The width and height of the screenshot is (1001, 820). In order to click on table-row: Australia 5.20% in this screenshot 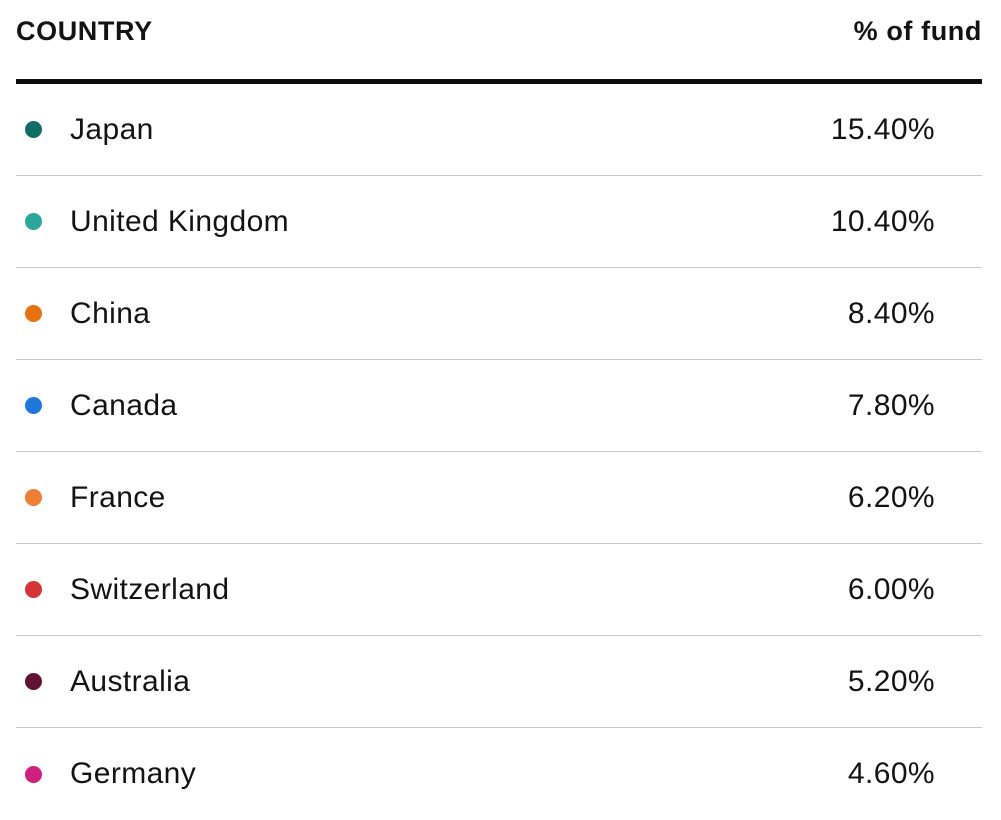, I will do `click(499, 682)`.